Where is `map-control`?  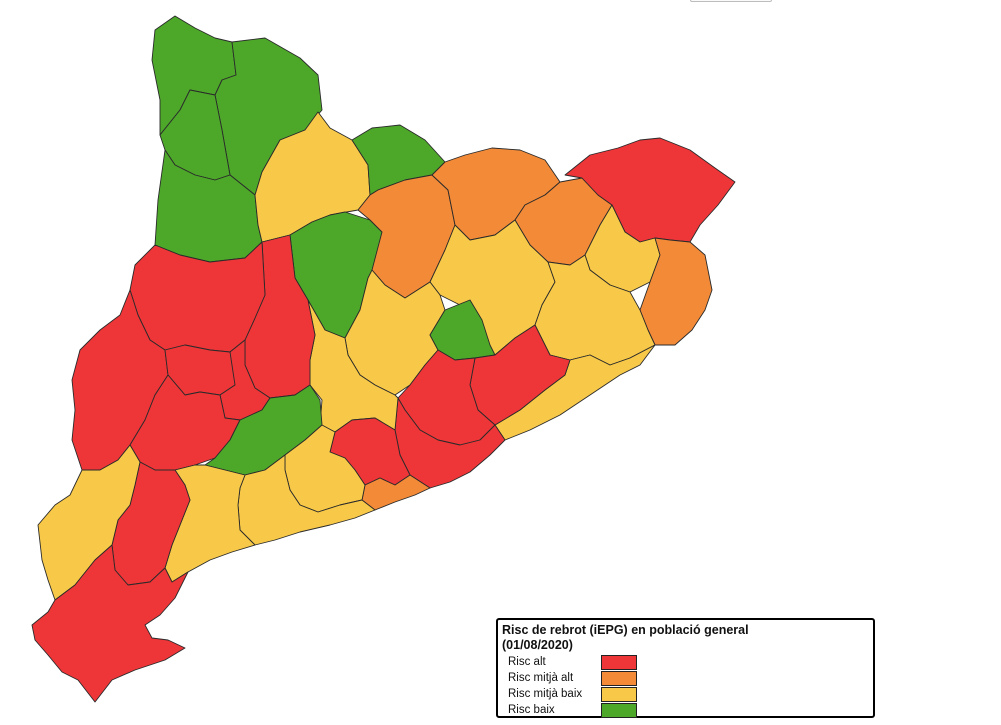 map-control is located at coordinates (731, 1).